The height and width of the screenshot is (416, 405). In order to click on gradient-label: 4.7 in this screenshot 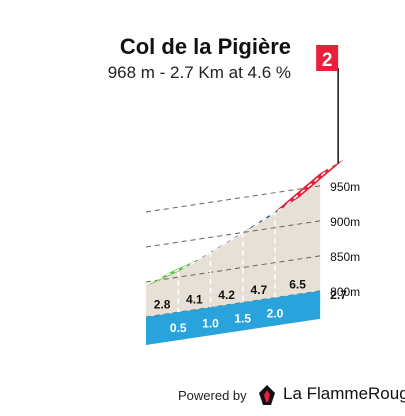, I will do `click(259, 290)`.